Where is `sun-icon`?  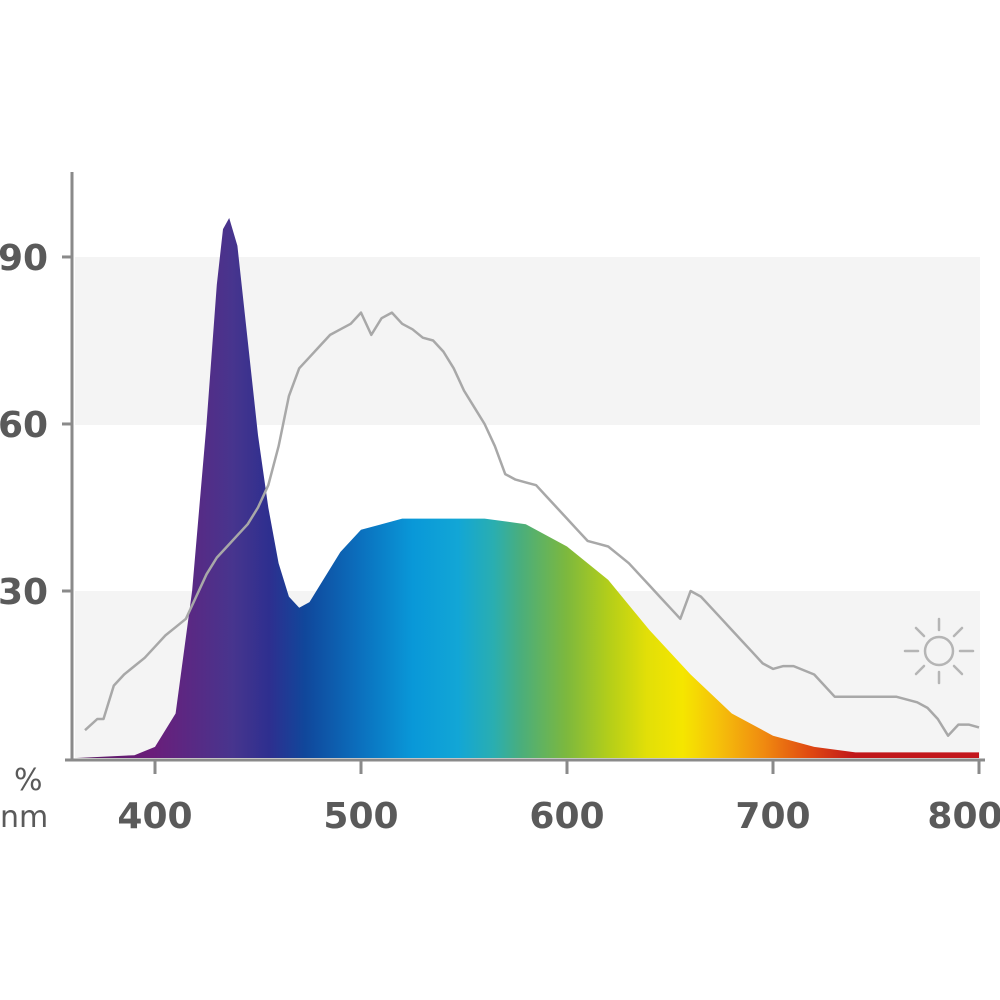 sun-icon is located at coordinates (939, 651).